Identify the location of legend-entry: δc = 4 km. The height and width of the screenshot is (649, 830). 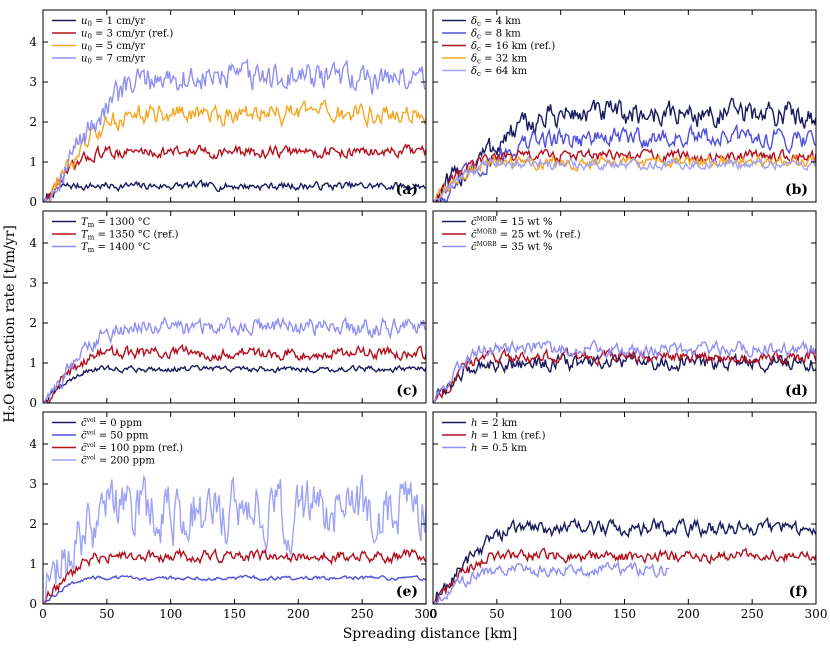
(496, 22).